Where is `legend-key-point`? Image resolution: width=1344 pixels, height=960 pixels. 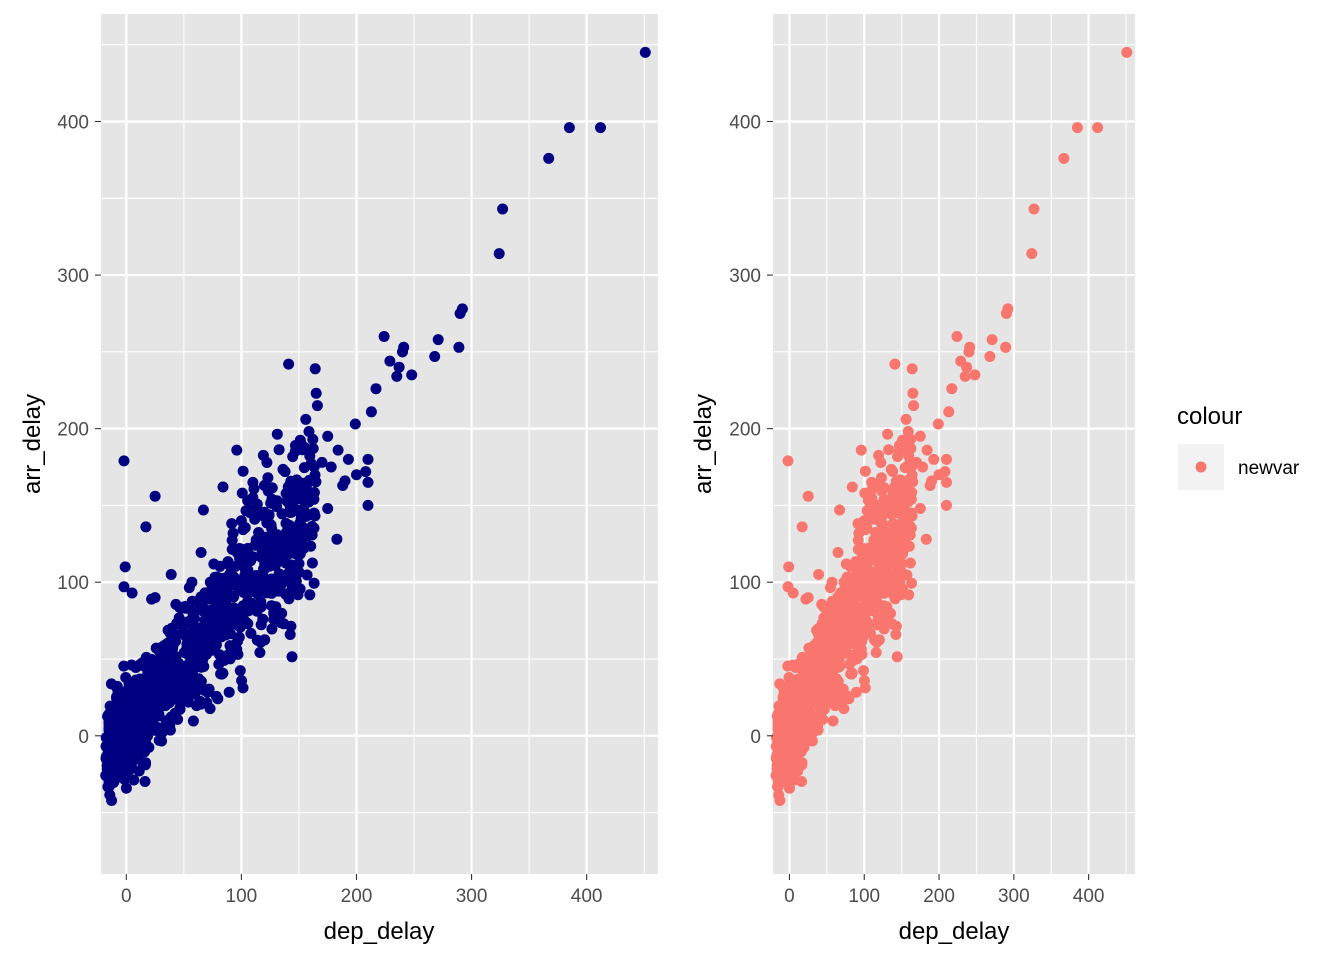 legend-key-point is located at coordinates (1201, 467).